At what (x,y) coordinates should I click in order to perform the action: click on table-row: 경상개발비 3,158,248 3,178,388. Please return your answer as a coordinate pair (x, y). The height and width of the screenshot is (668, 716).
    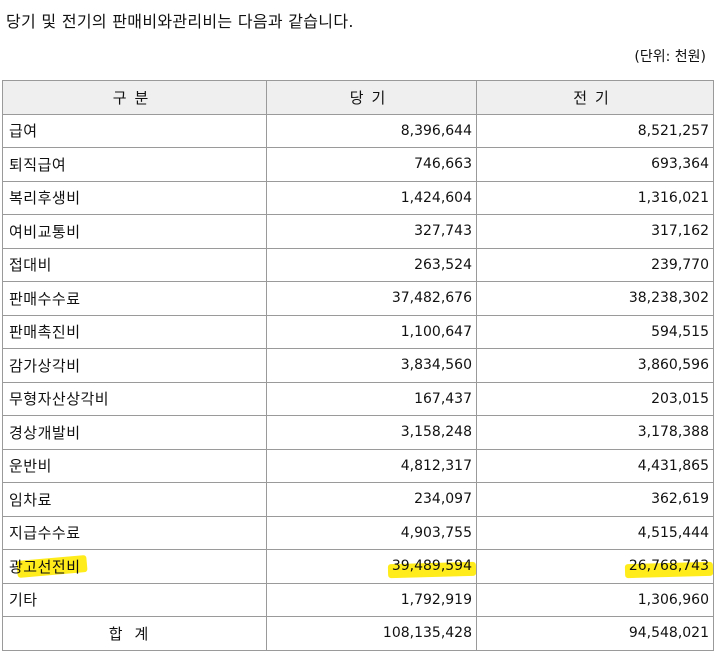
    Looking at the image, I should click on (358, 432).